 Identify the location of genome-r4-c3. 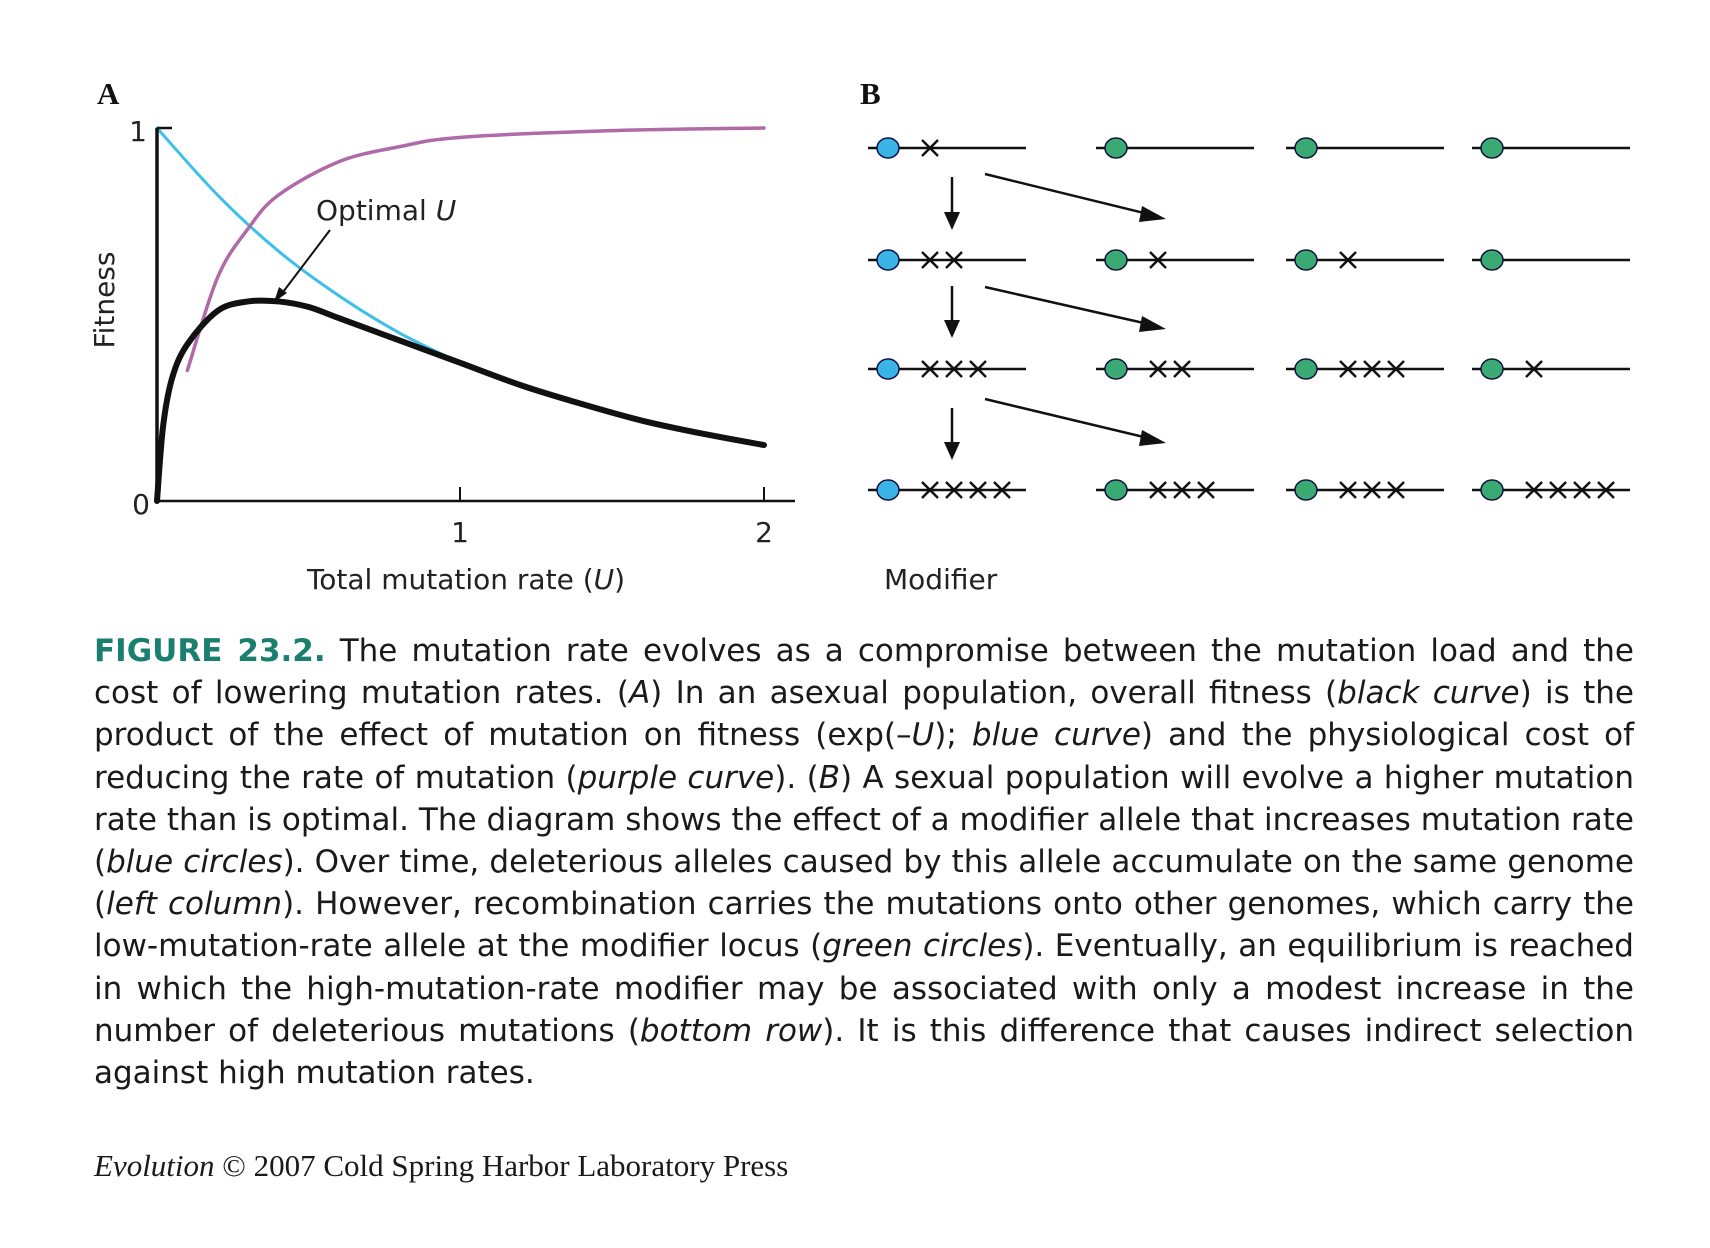
(1365, 490).